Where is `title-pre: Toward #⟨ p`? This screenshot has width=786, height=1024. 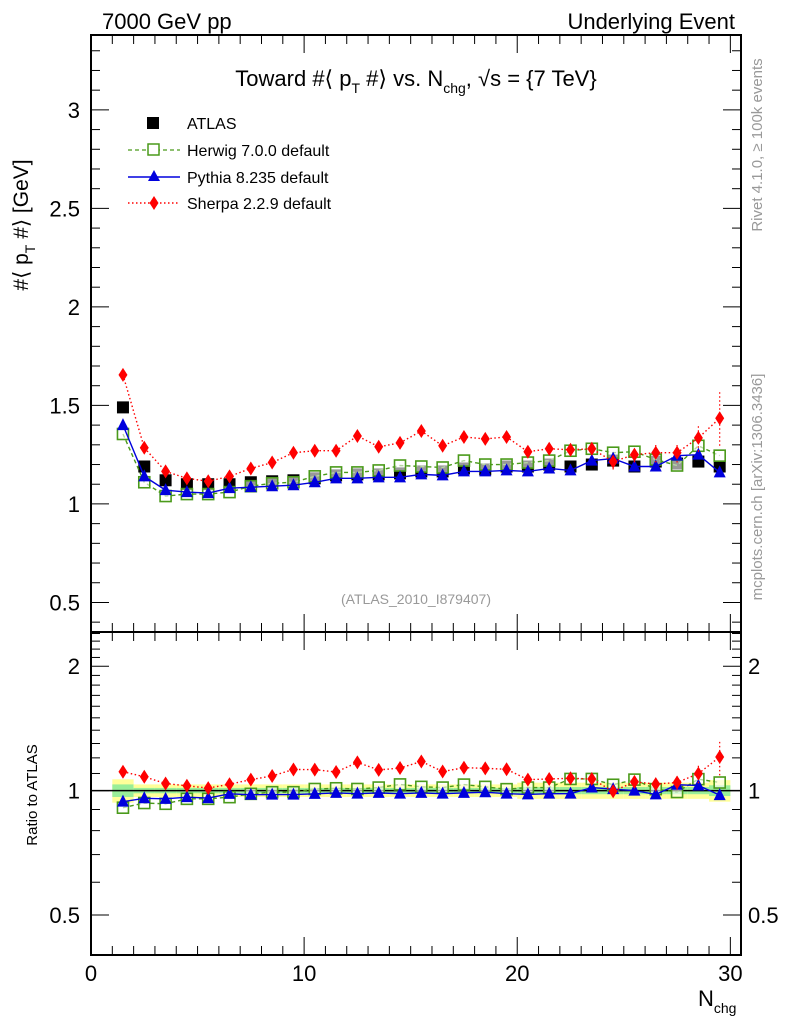 title-pre: Toward #⟨ p is located at coordinates (293, 78).